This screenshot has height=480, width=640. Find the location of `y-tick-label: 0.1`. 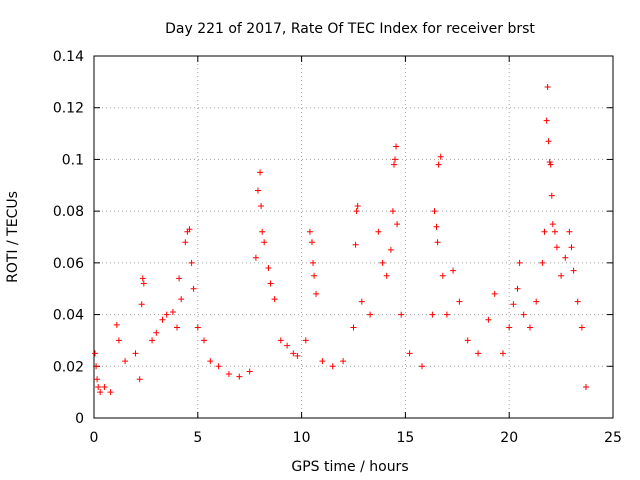

y-tick-label: 0.1 is located at coordinates (73, 160).